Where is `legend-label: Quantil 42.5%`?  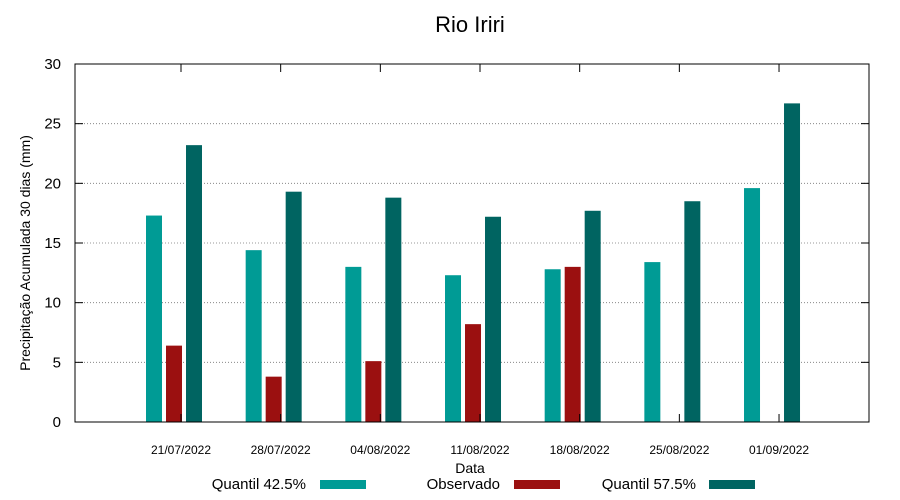
legend-label: Quantil 42.5% is located at coordinates (259, 484).